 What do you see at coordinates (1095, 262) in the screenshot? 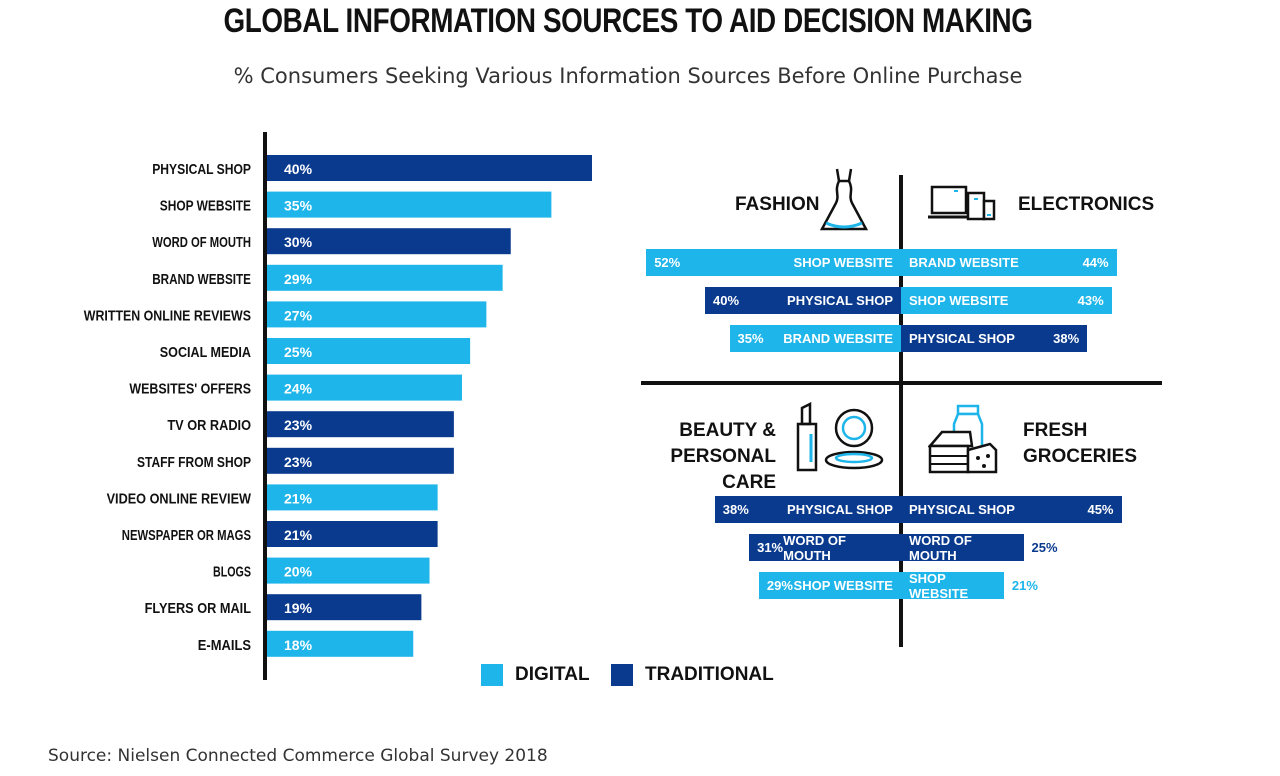
I see `electronics-bar-value: 44%` at bounding box center [1095, 262].